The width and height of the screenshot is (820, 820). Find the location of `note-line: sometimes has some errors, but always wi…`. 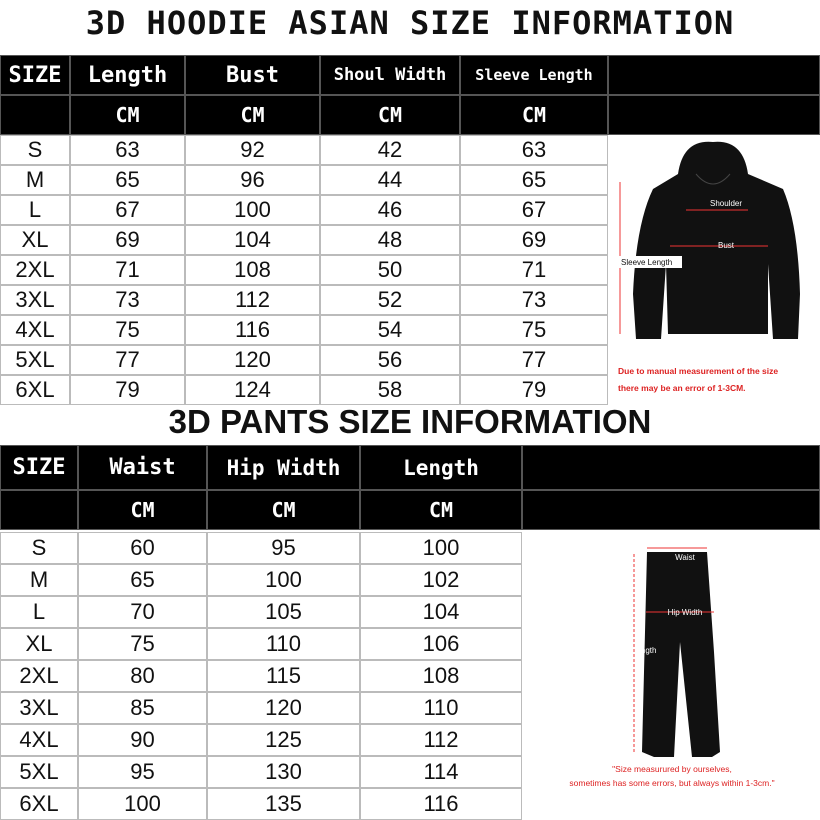

note-line: sometimes has some errors, but always wi… is located at coordinates (671, 783).